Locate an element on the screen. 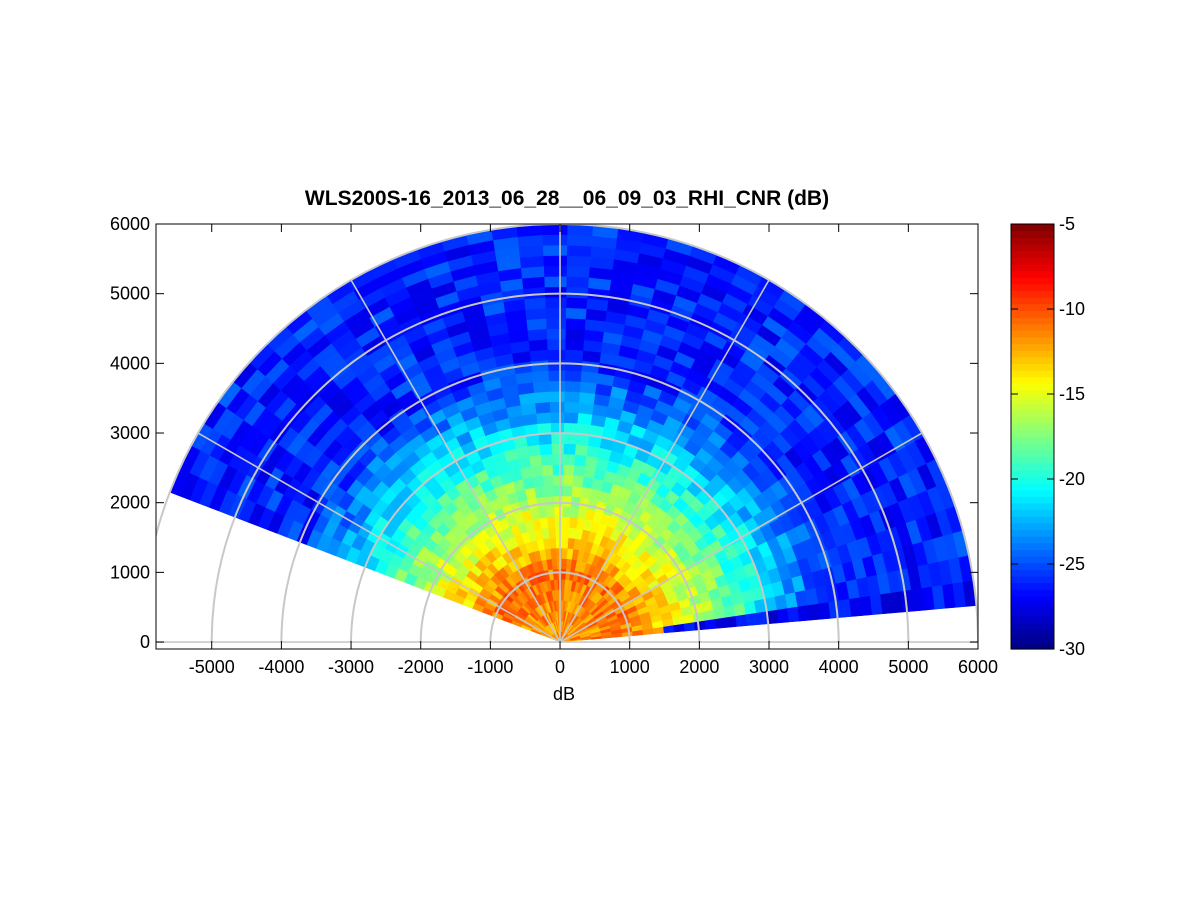 The width and height of the screenshot is (1201, 901). y-tick-label: 4000 is located at coordinates (130, 363).